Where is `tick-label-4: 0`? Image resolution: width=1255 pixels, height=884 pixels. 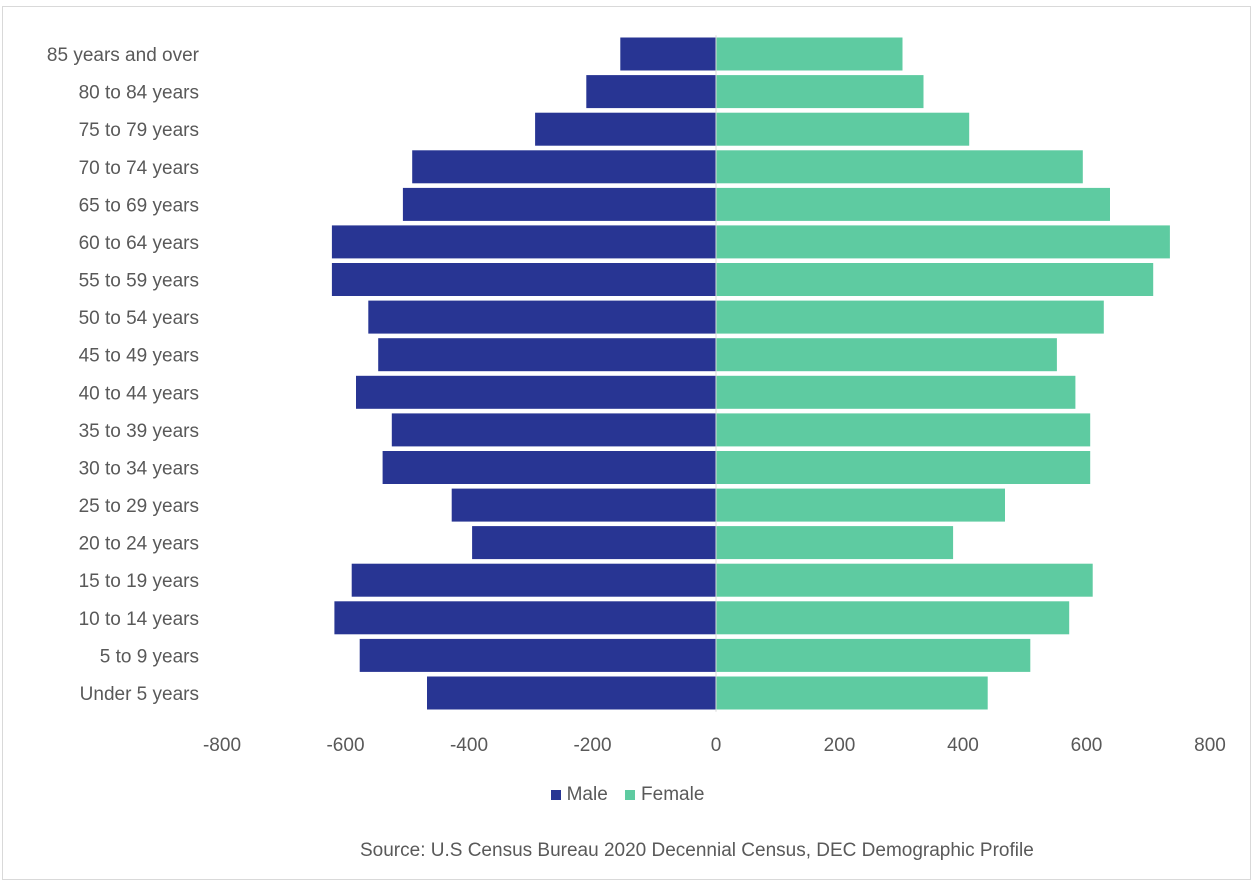 tick-label-4: 0 is located at coordinates (716, 745).